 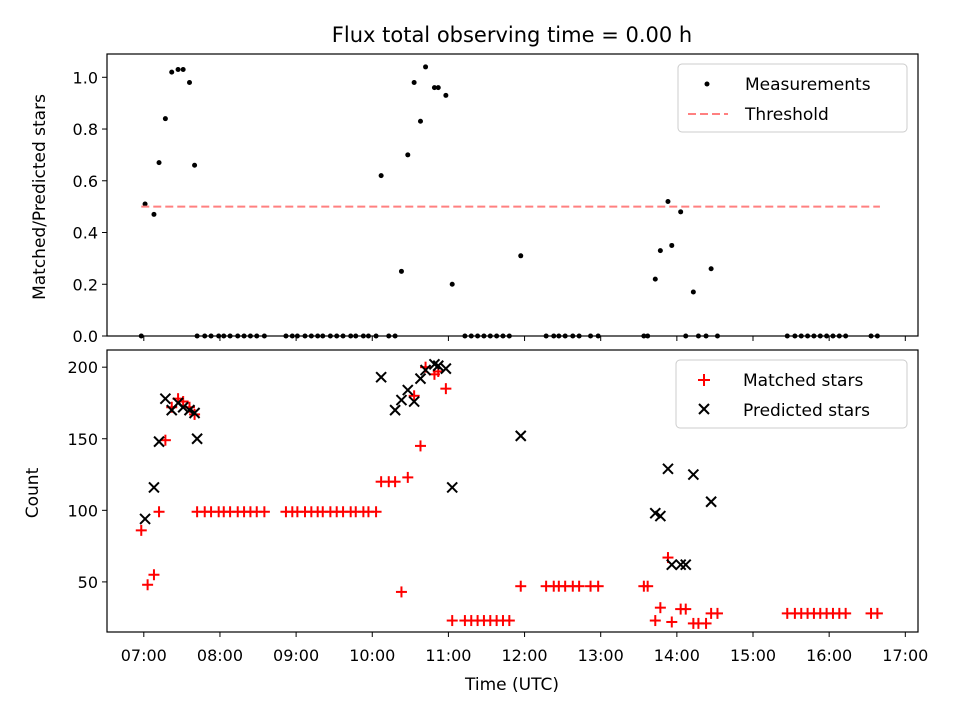 What do you see at coordinates (85, 284) in the screenshot?
I see `top-ytick-label: 0.2` at bounding box center [85, 284].